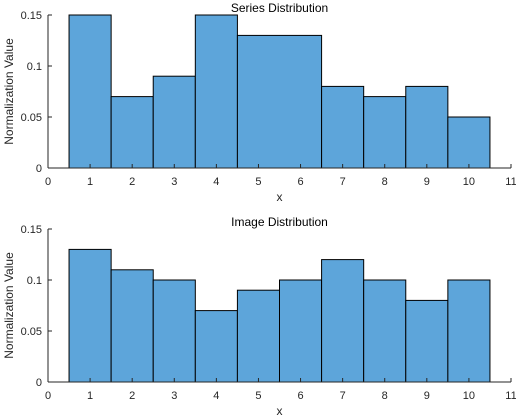 Image resolution: width=516 pixels, height=418 pixels. I want to click on chart-title: Series Distribution, so click(279, 8).